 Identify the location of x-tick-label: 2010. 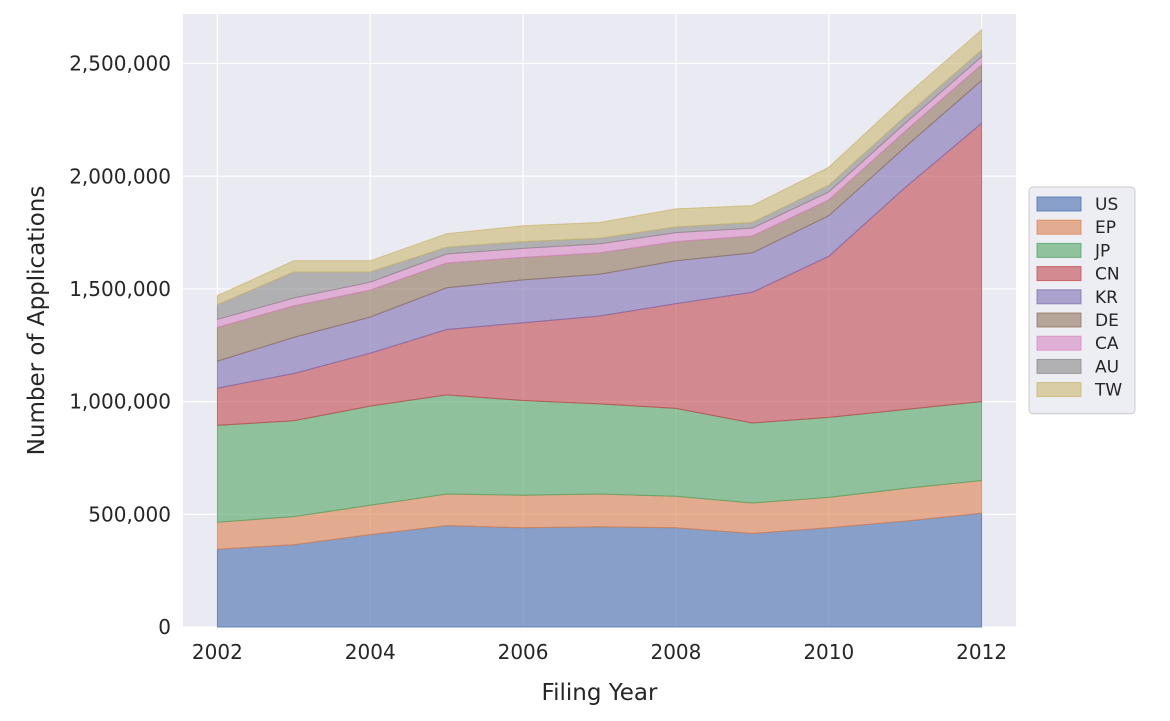
(828, 652).